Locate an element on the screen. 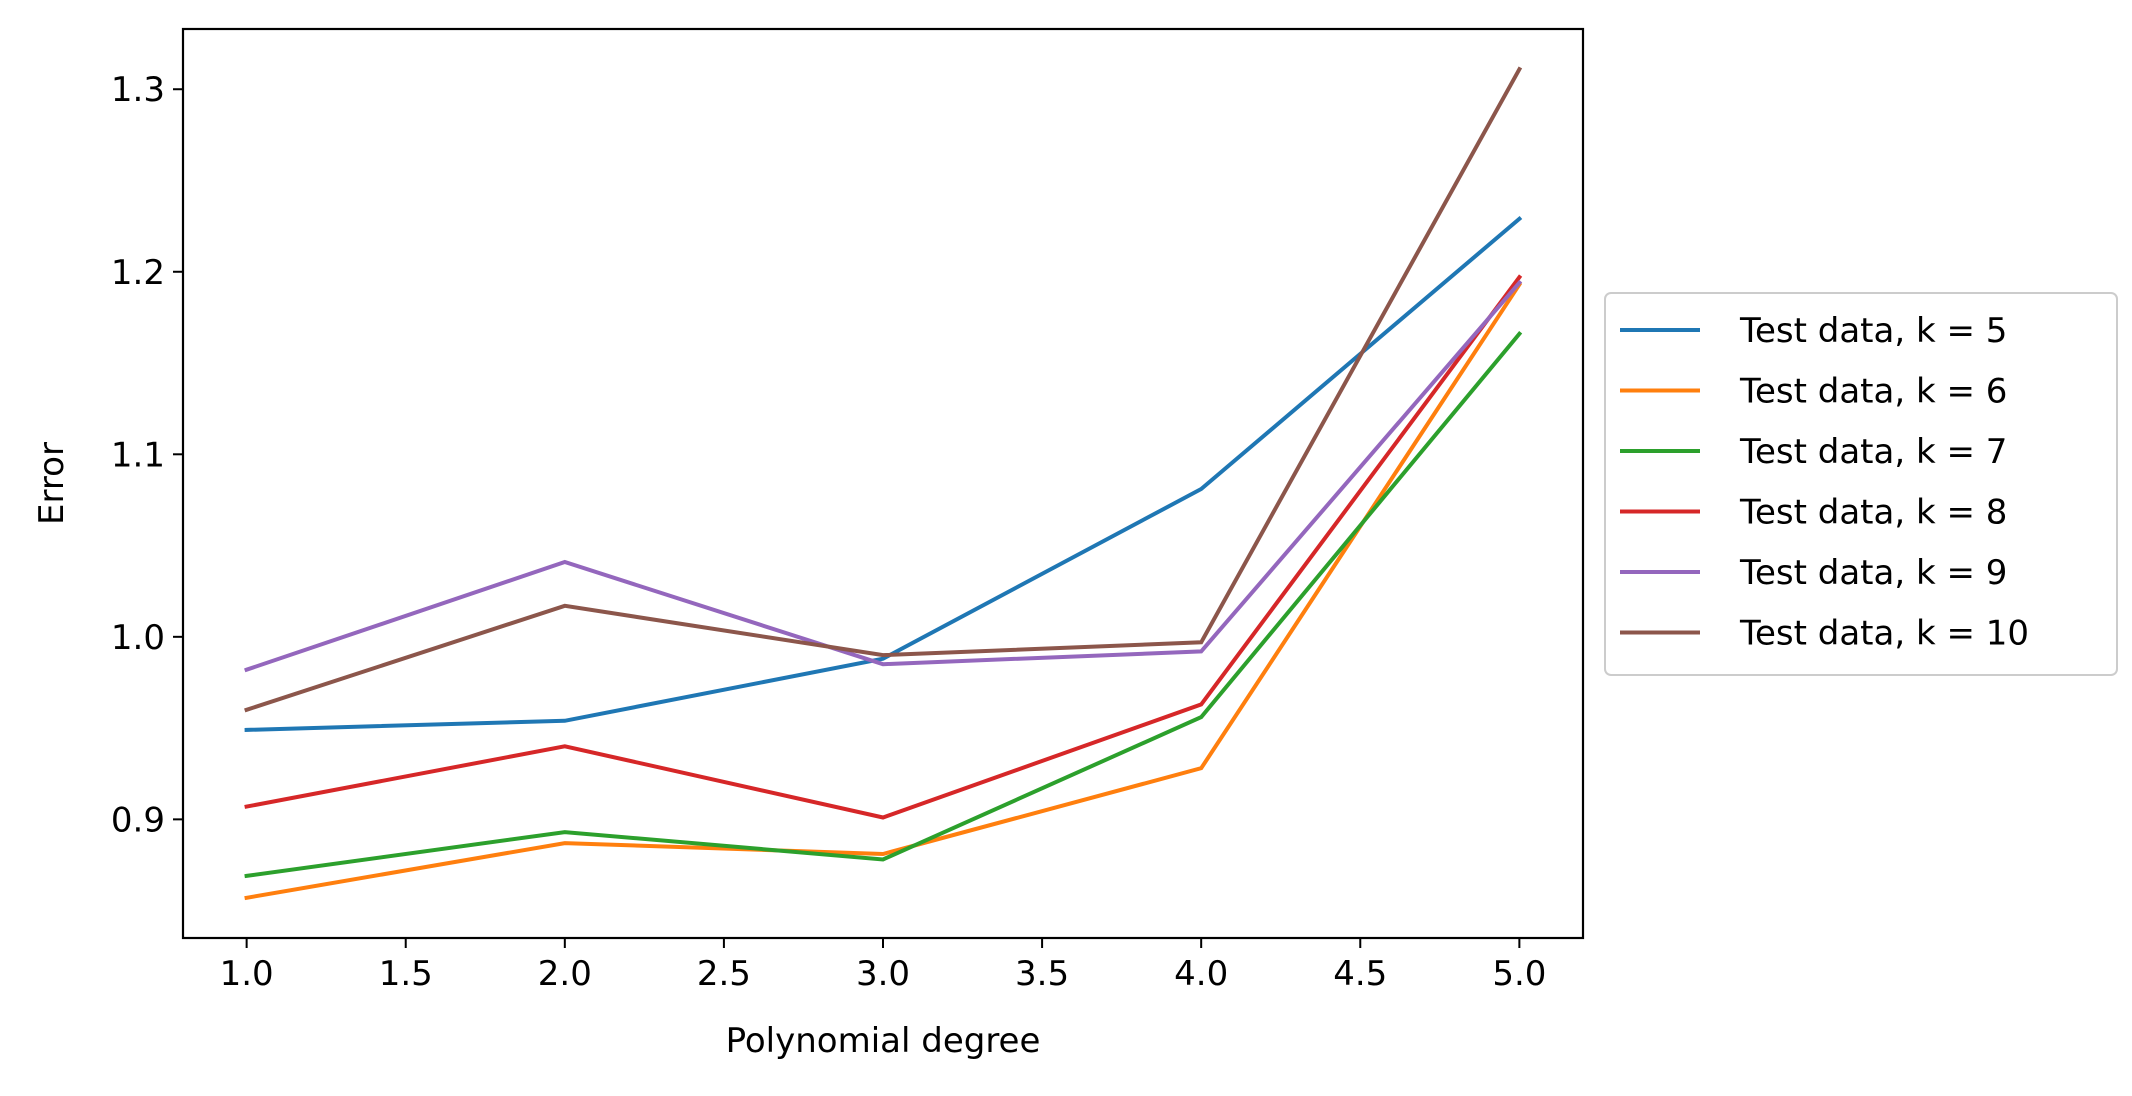 This screenshot has width=2132, height=1096. x-tick-label: 4.0 is located at coordinates (1201, 974).